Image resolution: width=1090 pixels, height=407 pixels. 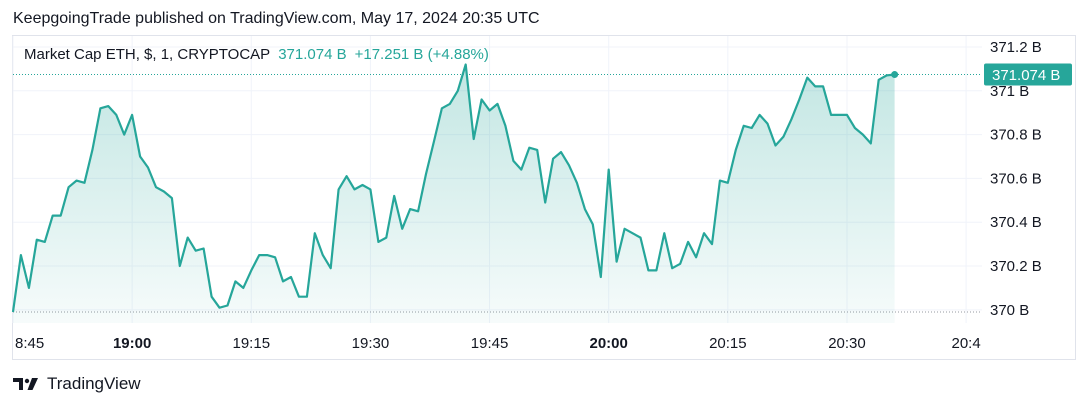 I want to click on legend-symbol: Market Cap ETH, $, 1, CRYPTOCAP, so click(x=147, y=54).